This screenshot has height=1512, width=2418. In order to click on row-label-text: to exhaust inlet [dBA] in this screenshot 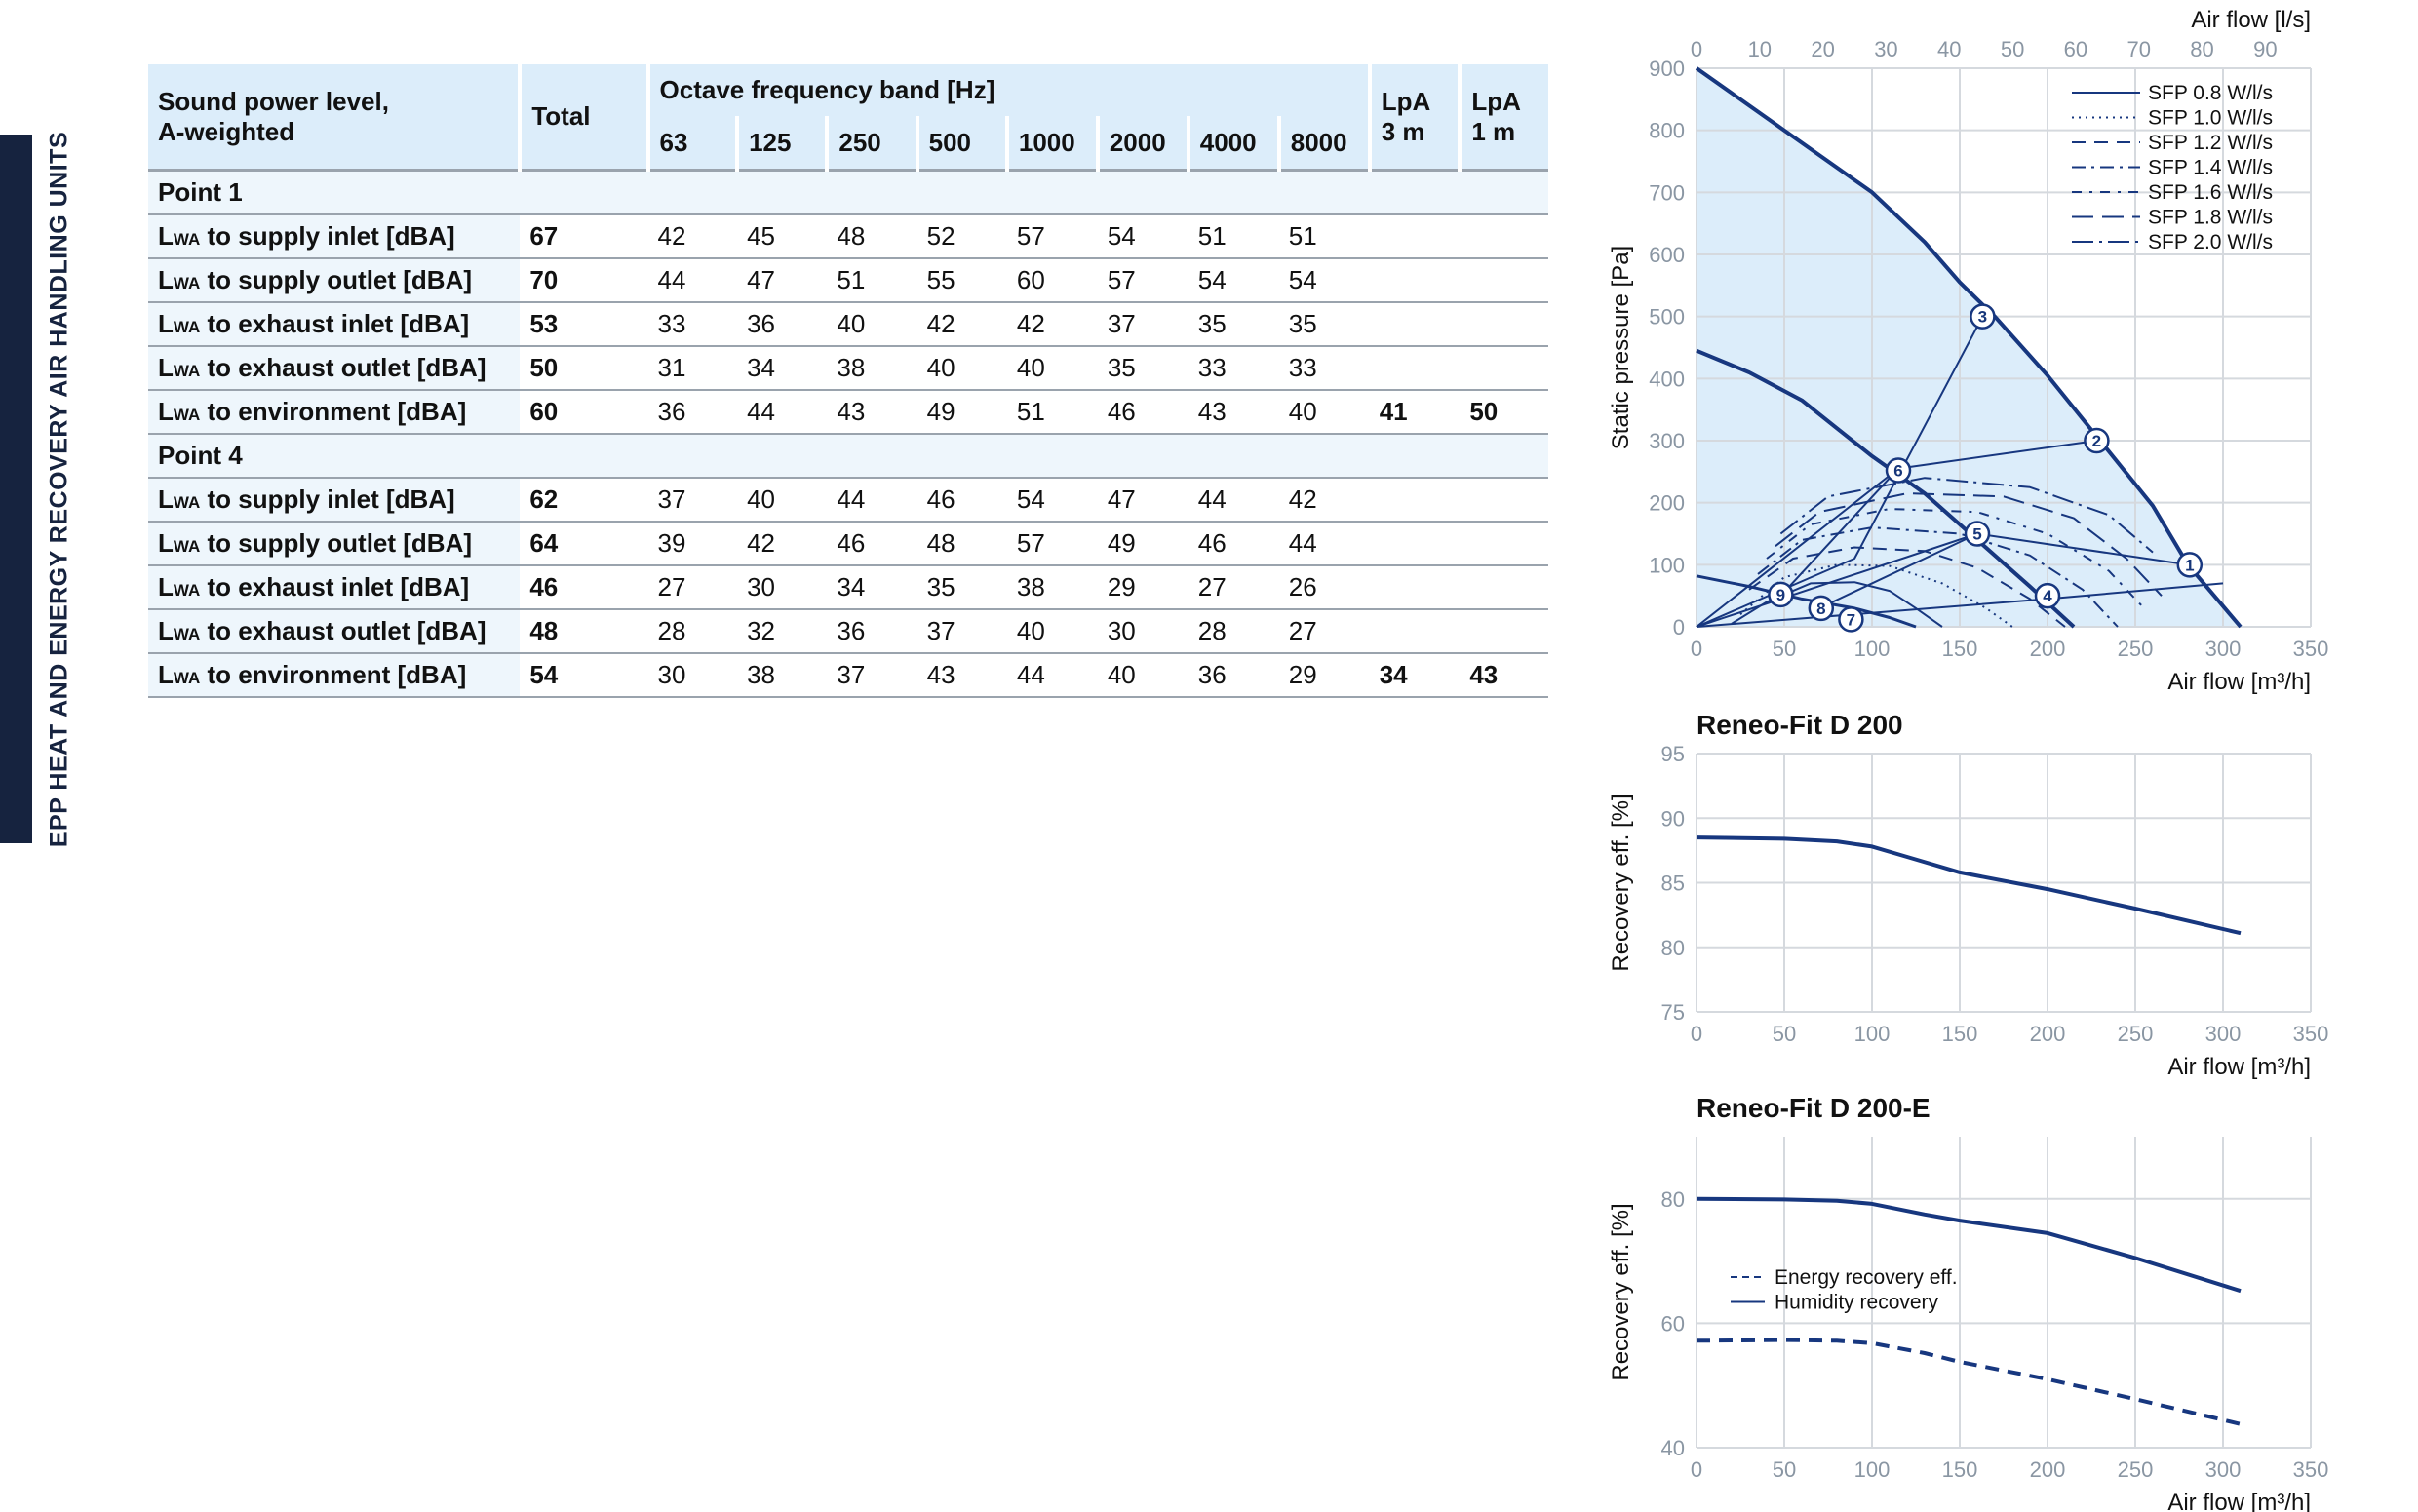, I will do `click(335, 586)`.